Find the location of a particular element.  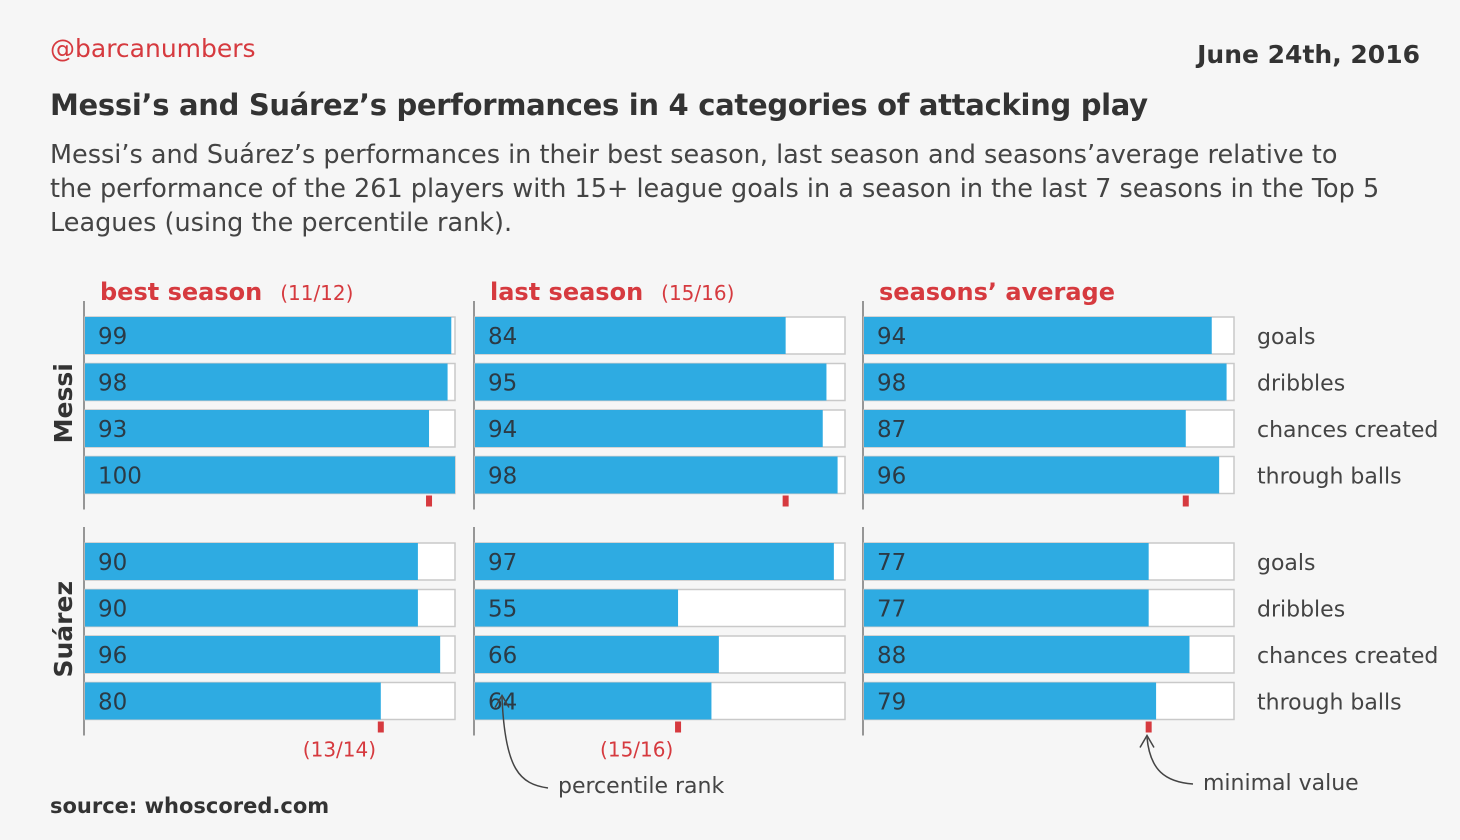

bar-value-label: 95 is located at coordinates (502, 384).